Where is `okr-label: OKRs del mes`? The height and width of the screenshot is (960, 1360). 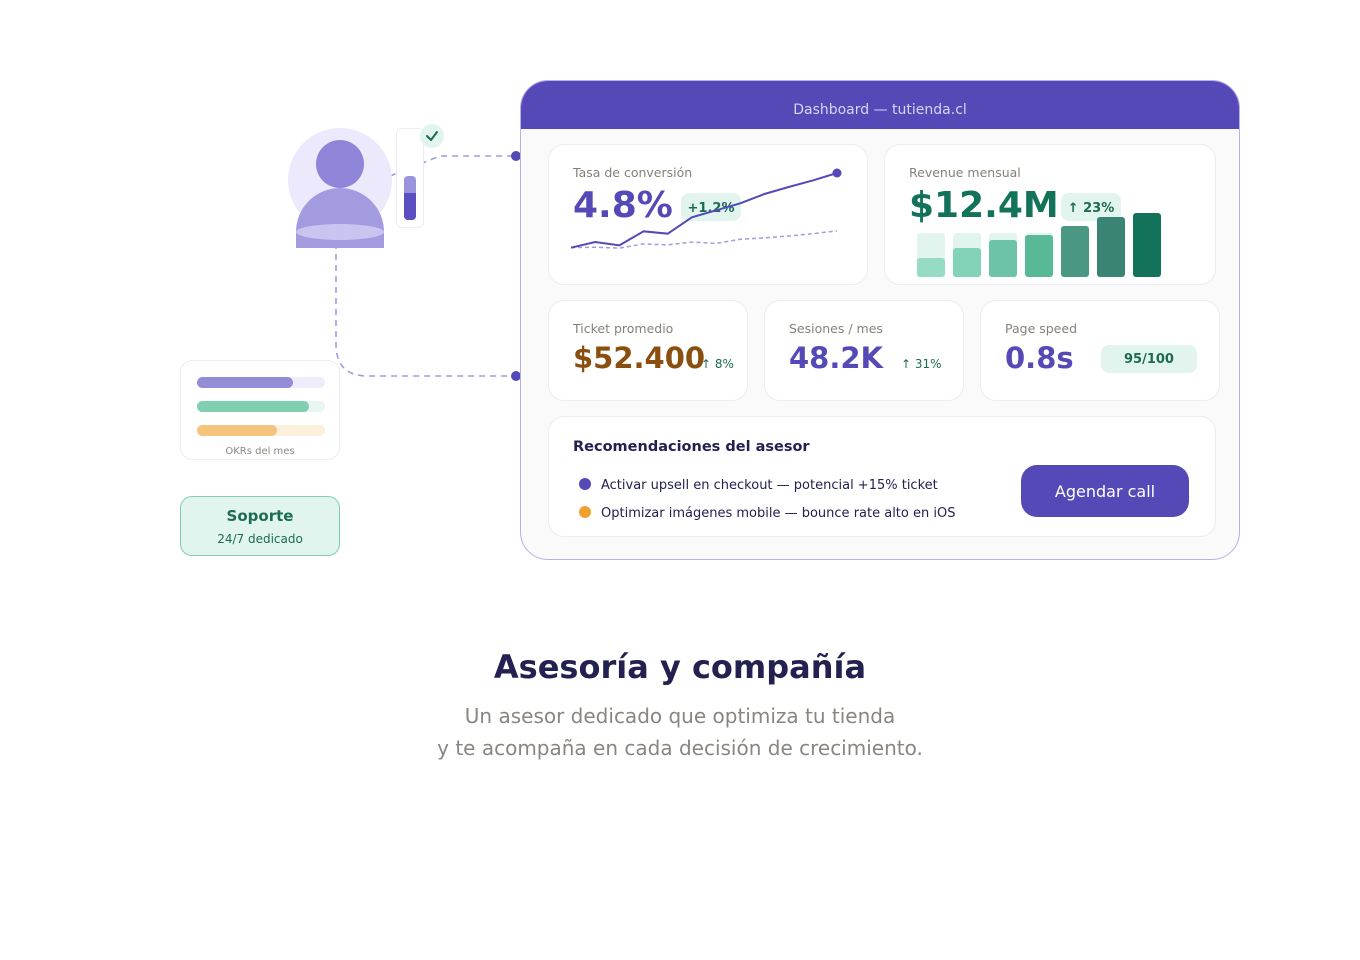 okr-label: OKRs del mes is located at coordinates (260, 451).